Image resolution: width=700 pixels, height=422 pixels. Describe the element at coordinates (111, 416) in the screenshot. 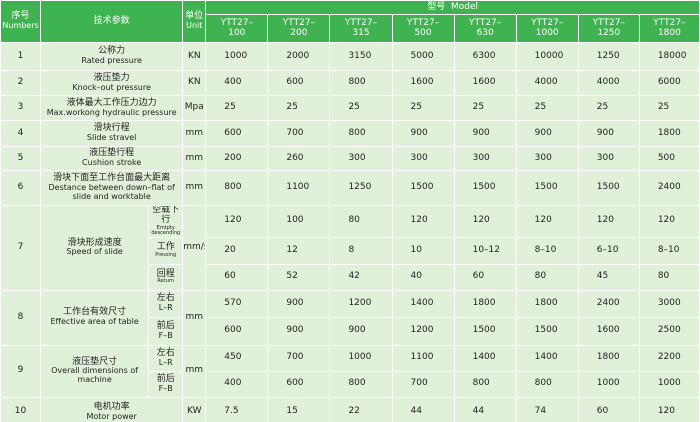

I see `param-en: Motor power` at that location.